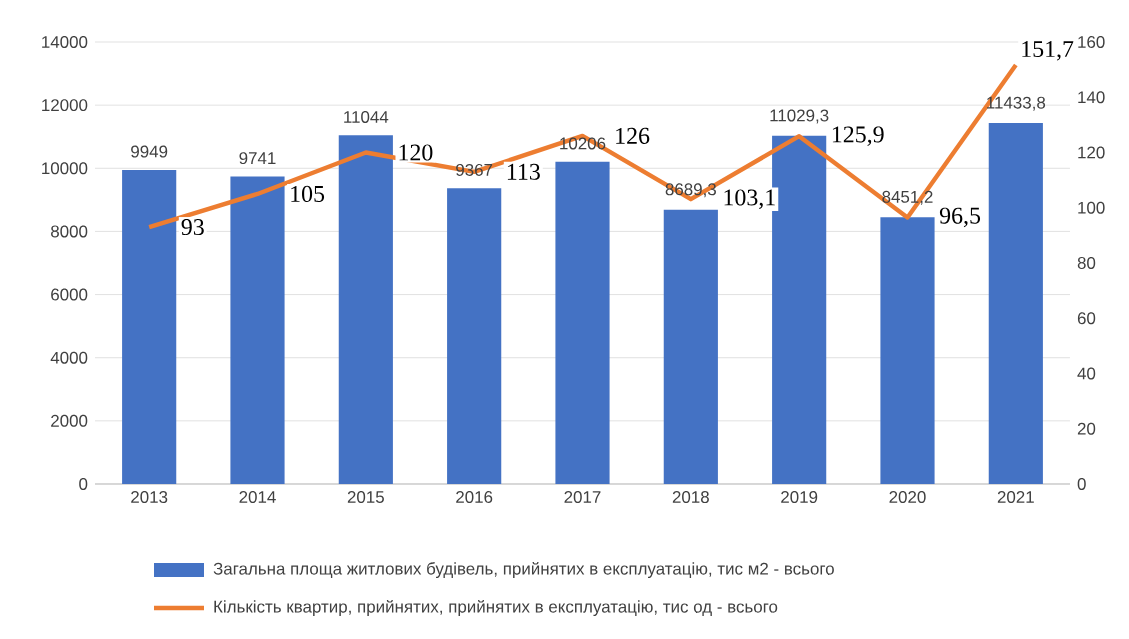  What do you see at coordinates (799, 497) in the screenshot?
I see `x-tick-label: 2019` at bounding box center [799, 497].